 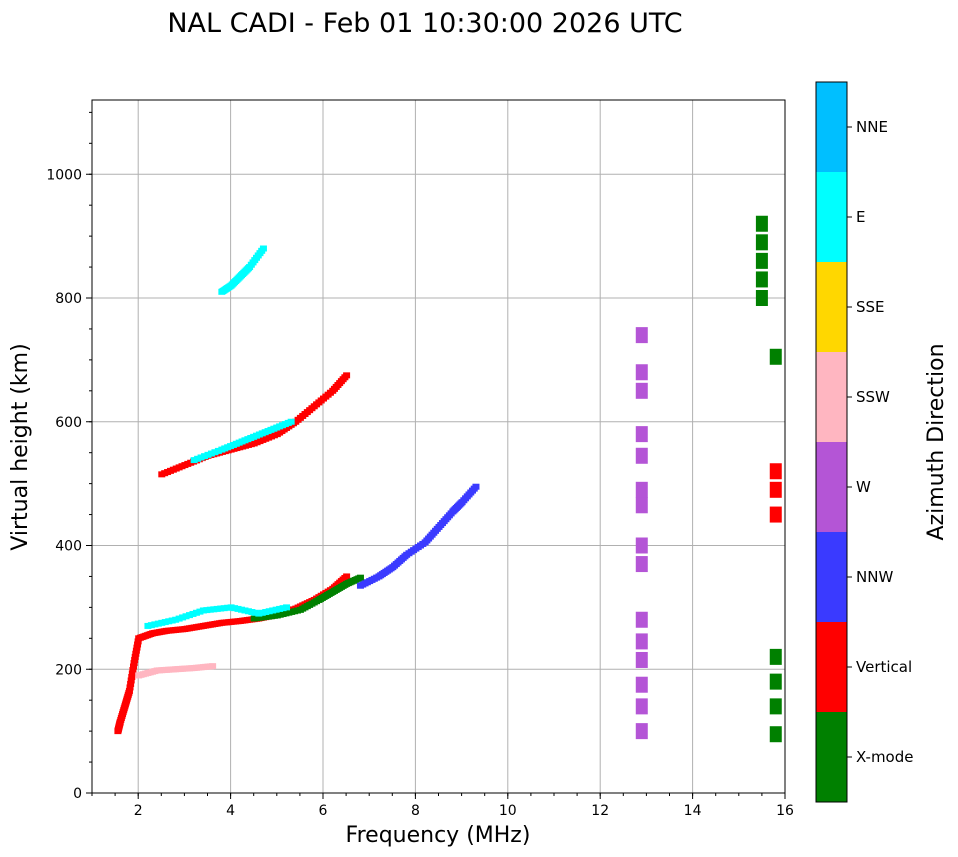 I want to click on colorbar-label: W, so click(x=863, y=487).